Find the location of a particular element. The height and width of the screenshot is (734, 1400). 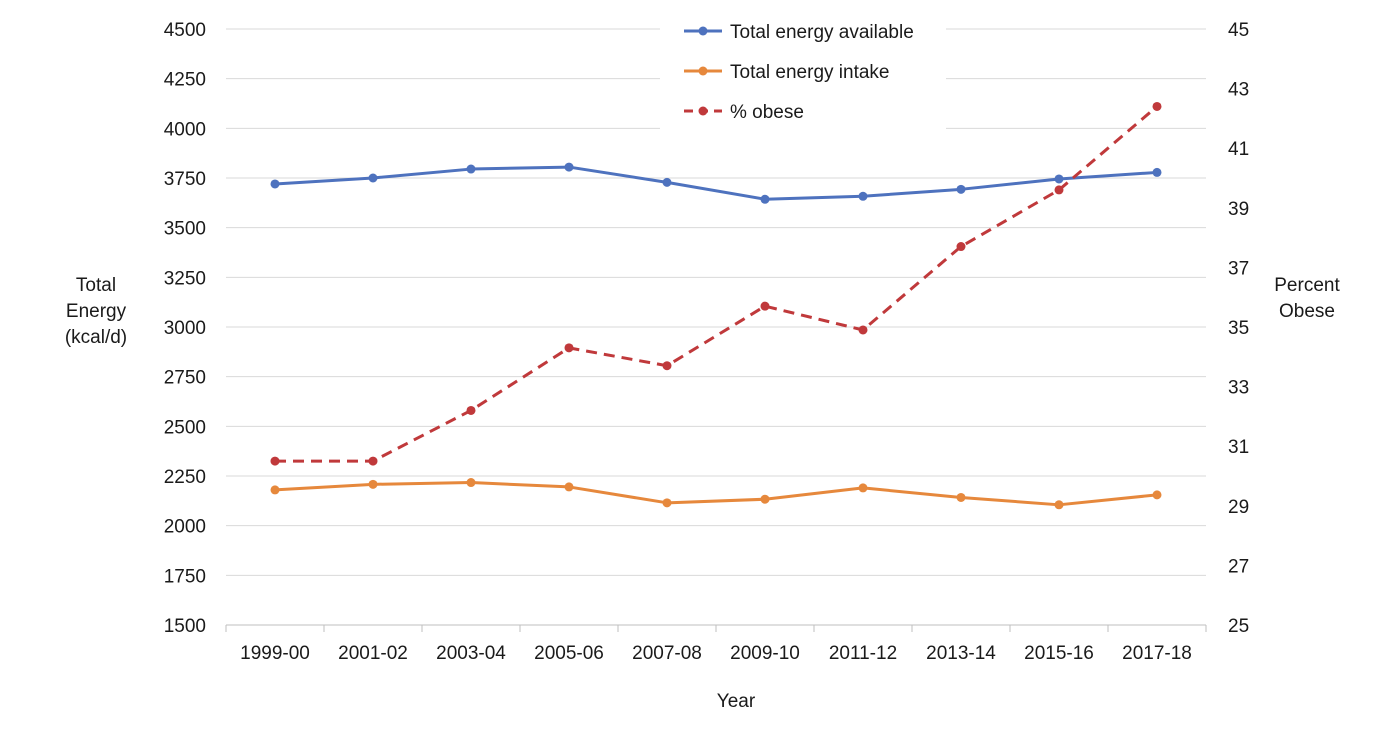

y-right-tick-label: 41 is located at coordinates (1238, 149).